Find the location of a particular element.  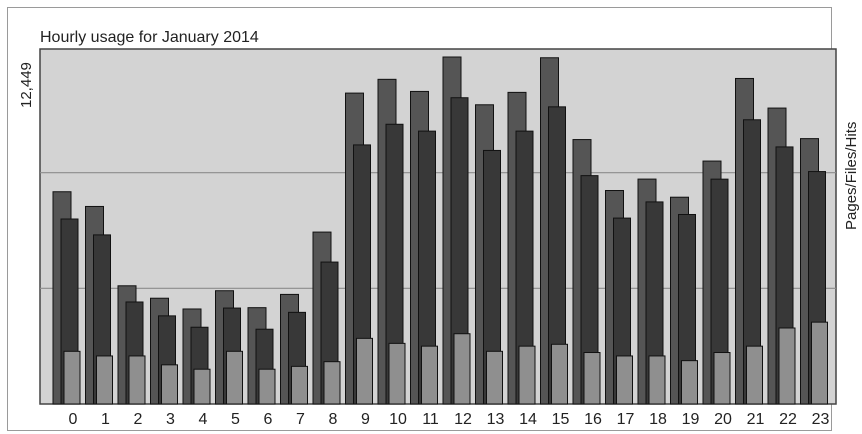

x-tick-label: 7 is located at coordinates (300, 419).